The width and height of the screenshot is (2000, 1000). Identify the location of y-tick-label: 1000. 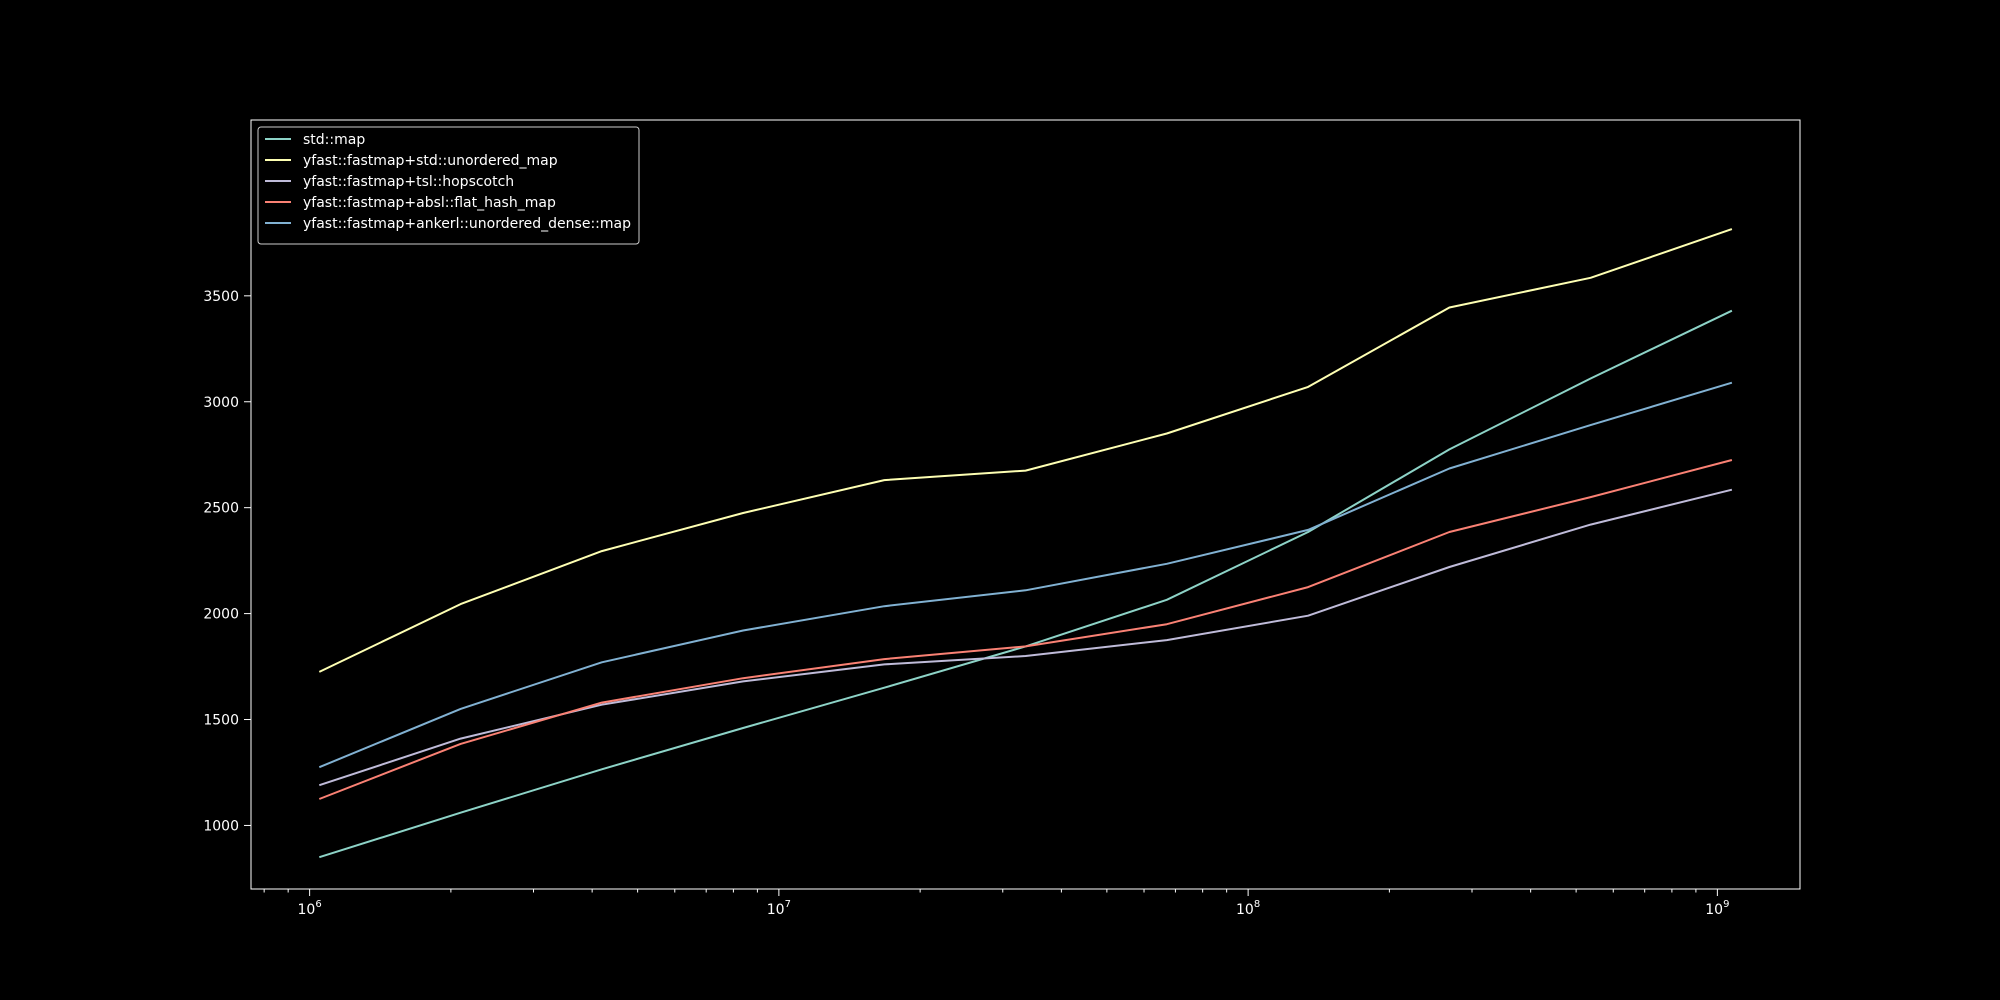
(221, 826).